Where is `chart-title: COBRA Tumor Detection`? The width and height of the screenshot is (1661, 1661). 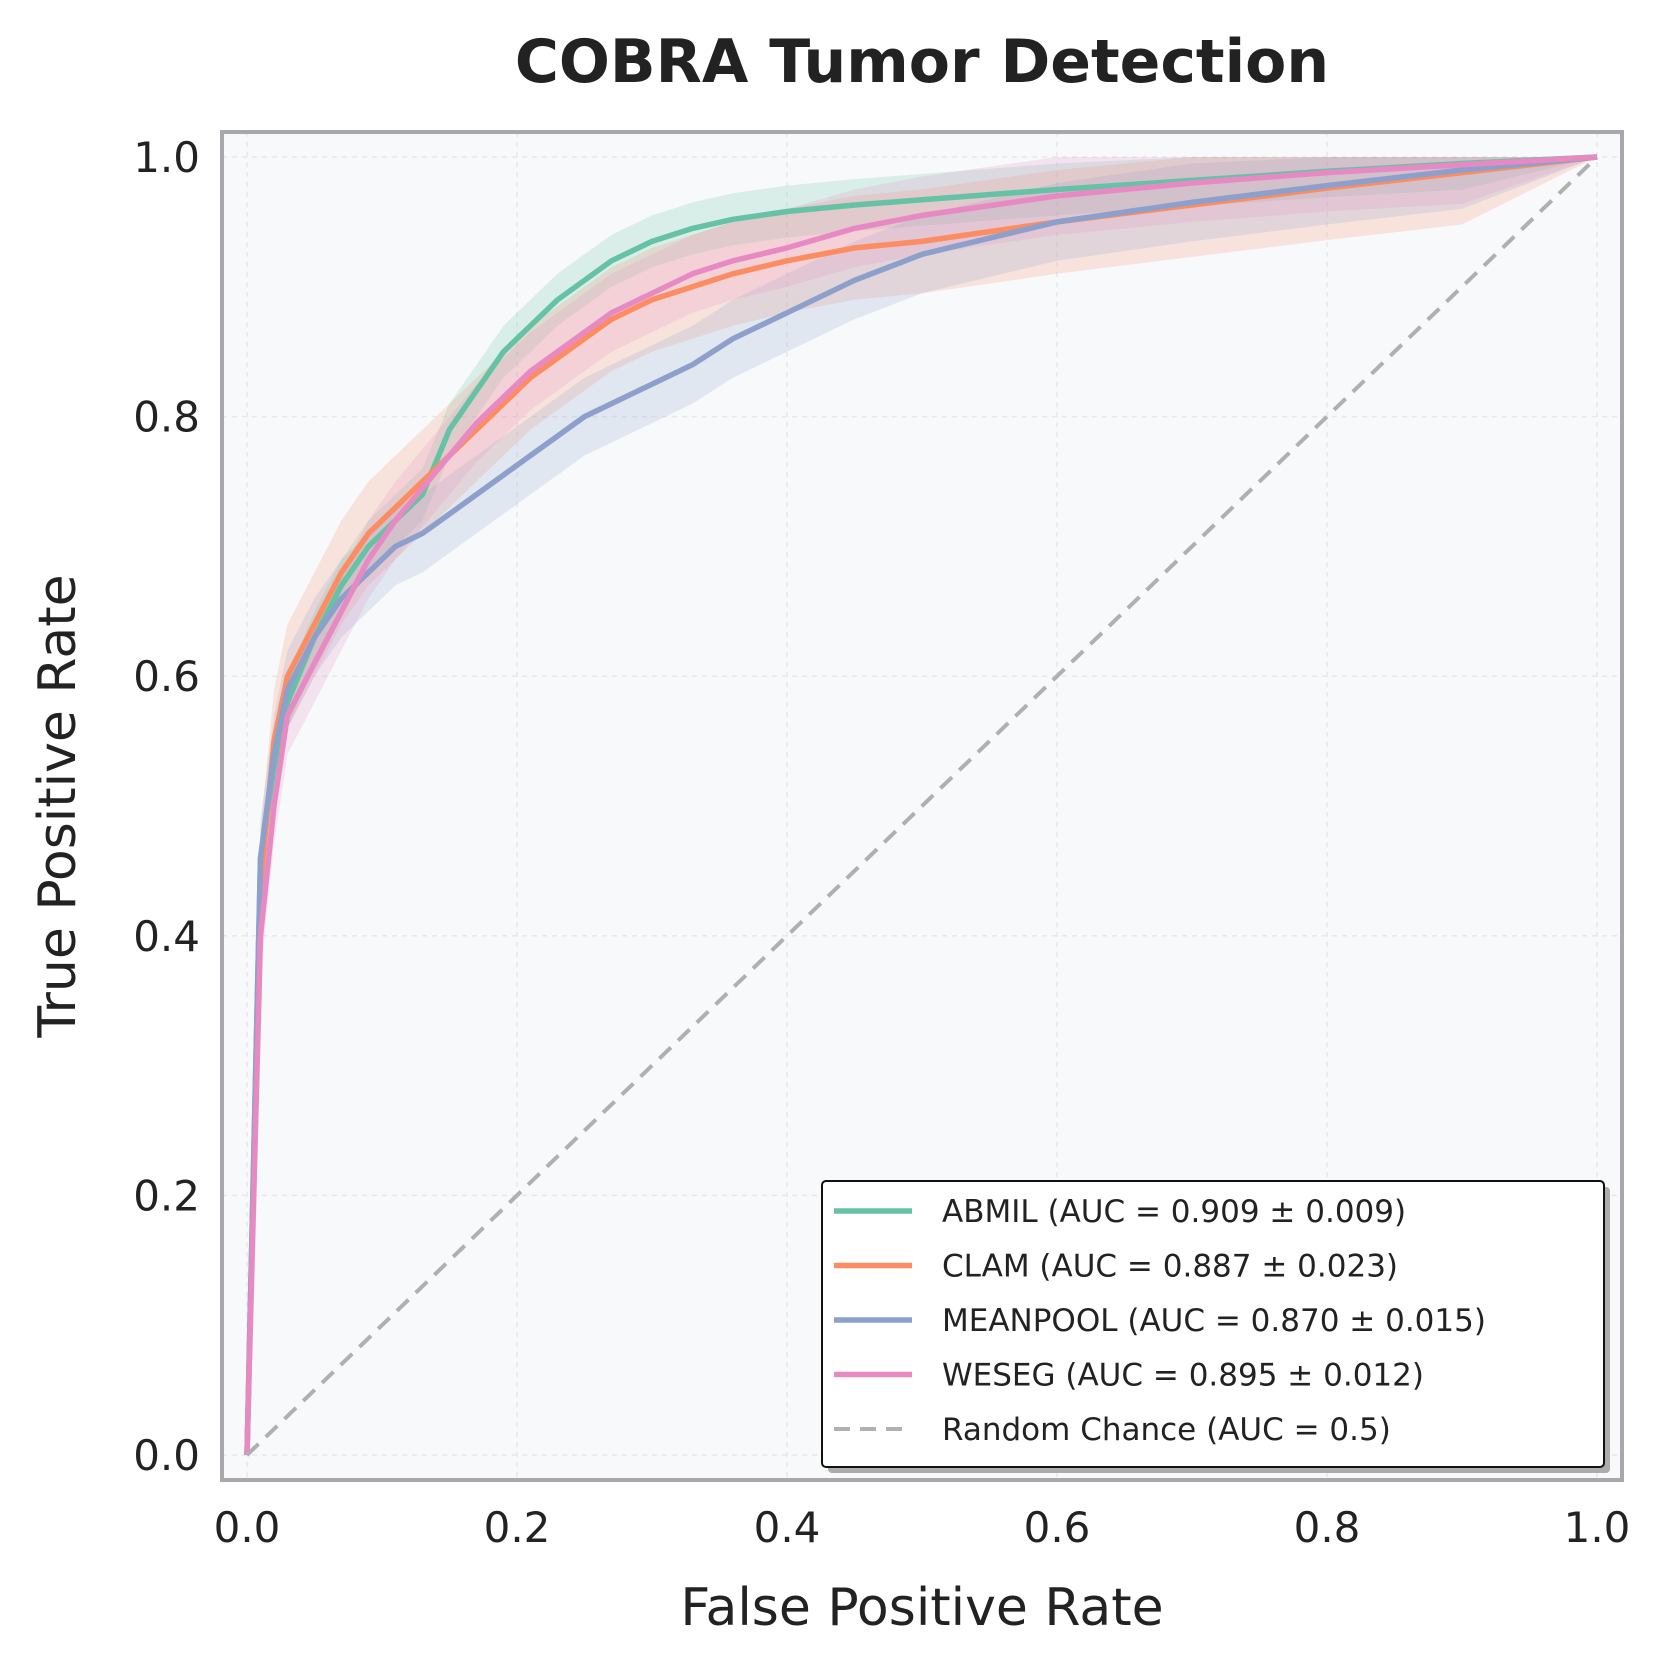 chart-title: COBRA Tumor Detection is located at coordinates (922, 62).